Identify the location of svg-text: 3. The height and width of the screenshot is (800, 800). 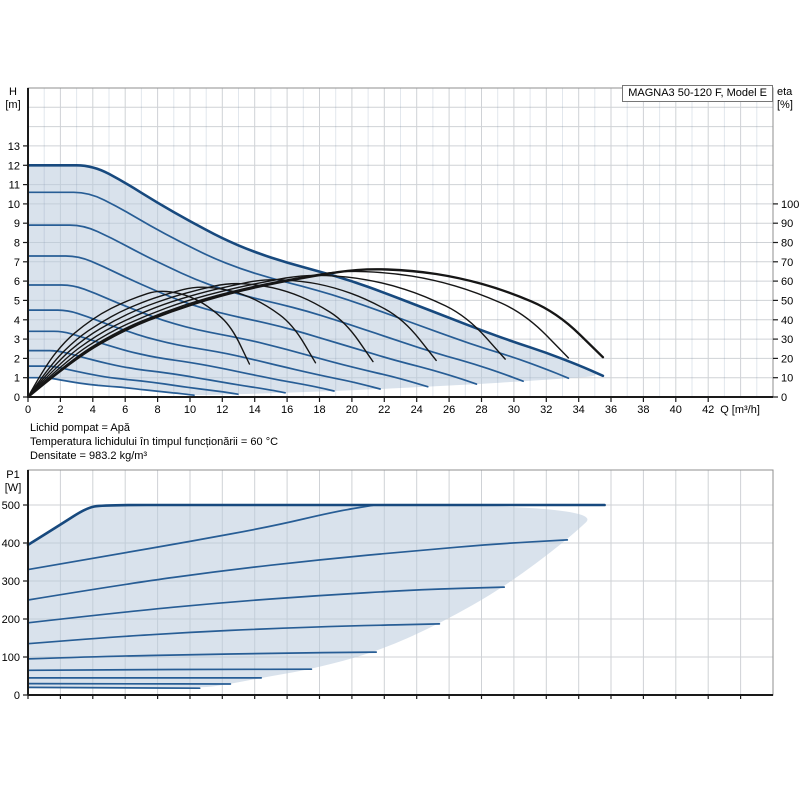
(17, 340).